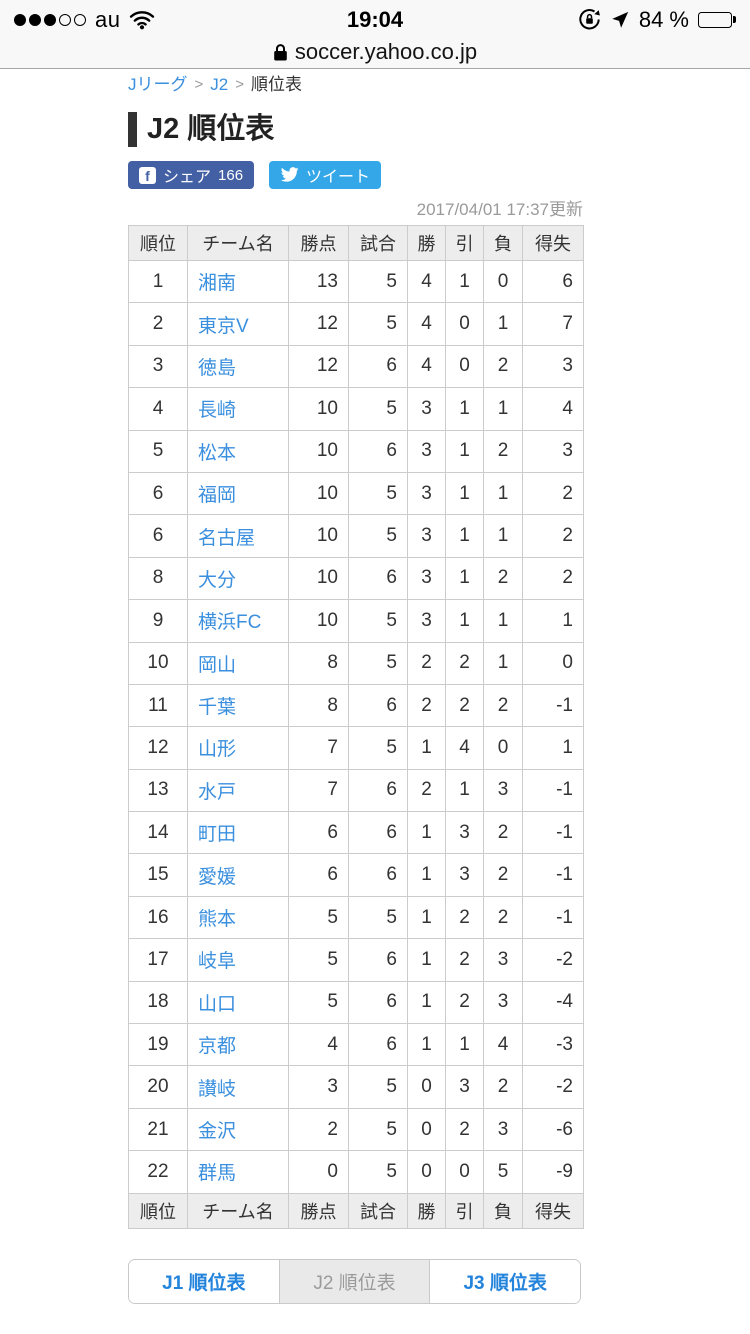  I want to click on team-link: 水戸, so click(217, 792).